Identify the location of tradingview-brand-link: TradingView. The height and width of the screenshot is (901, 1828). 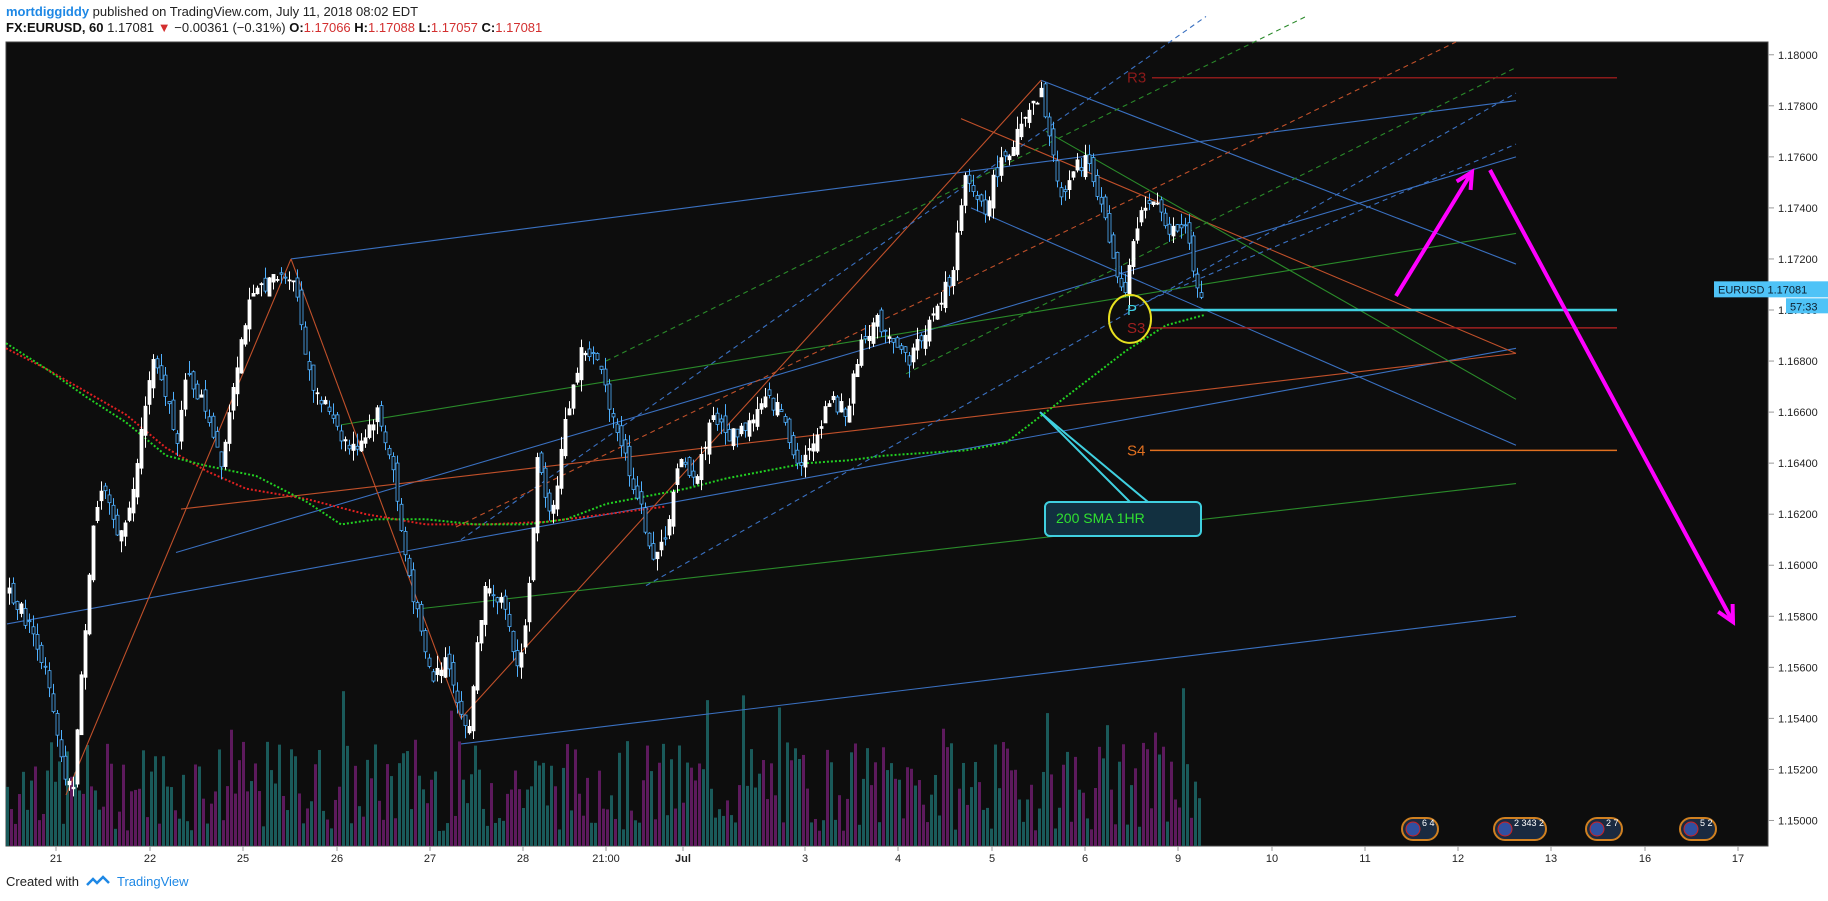
(152, 881).